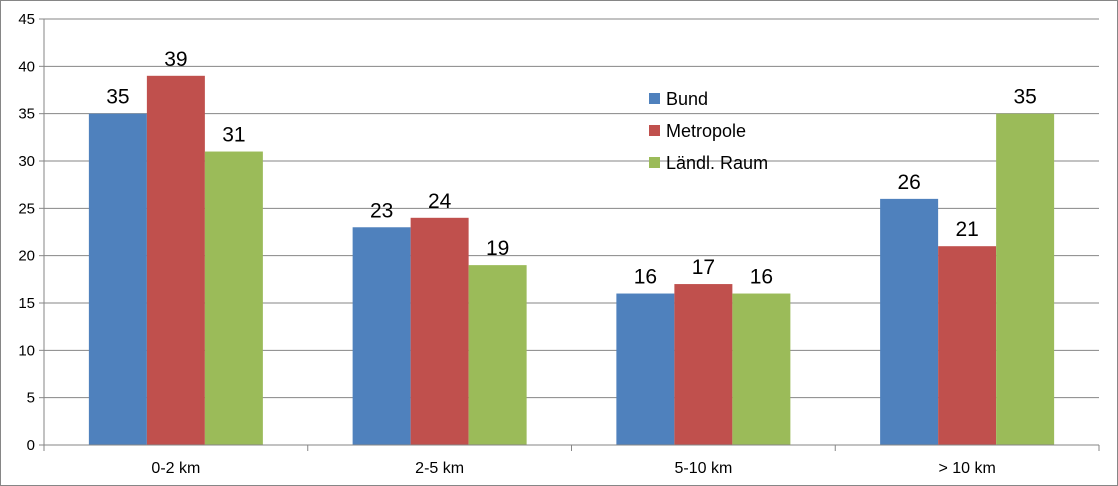 This screenshot has height=486, width=1118. I want to click on legend: Bund Metropole Ländl. Raum, so click(708, 131).